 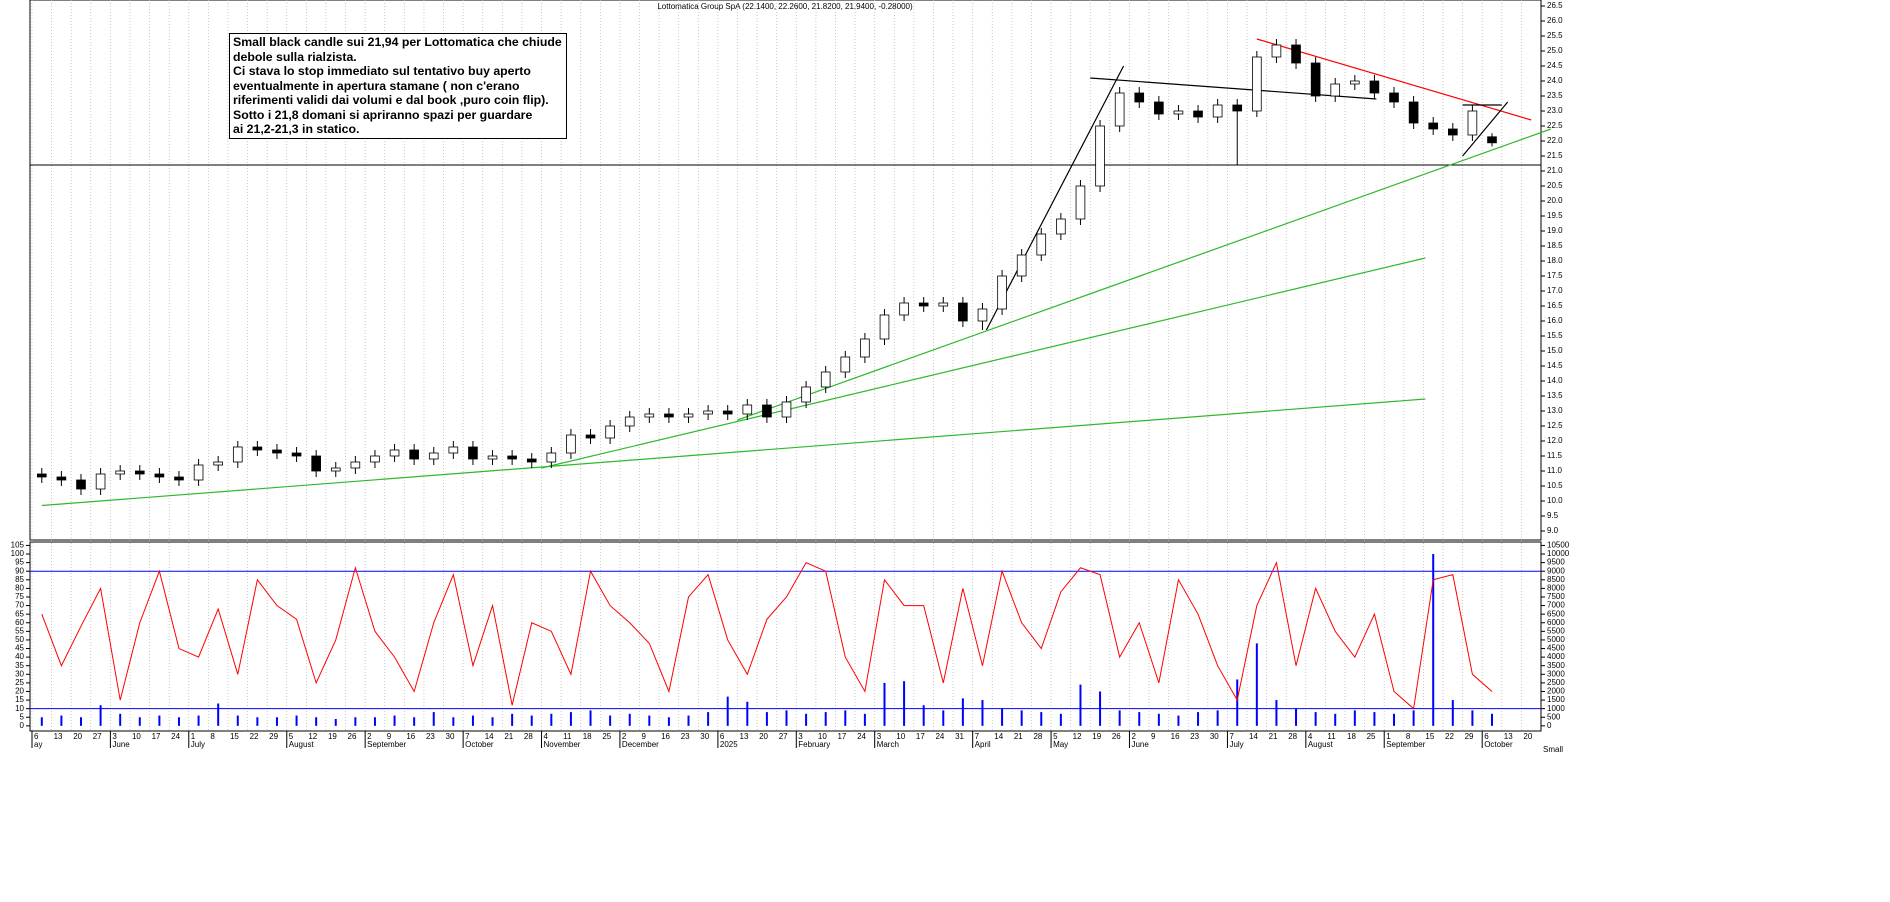 I want to click on x-tick-label: 7, so click(x=977, y=736).